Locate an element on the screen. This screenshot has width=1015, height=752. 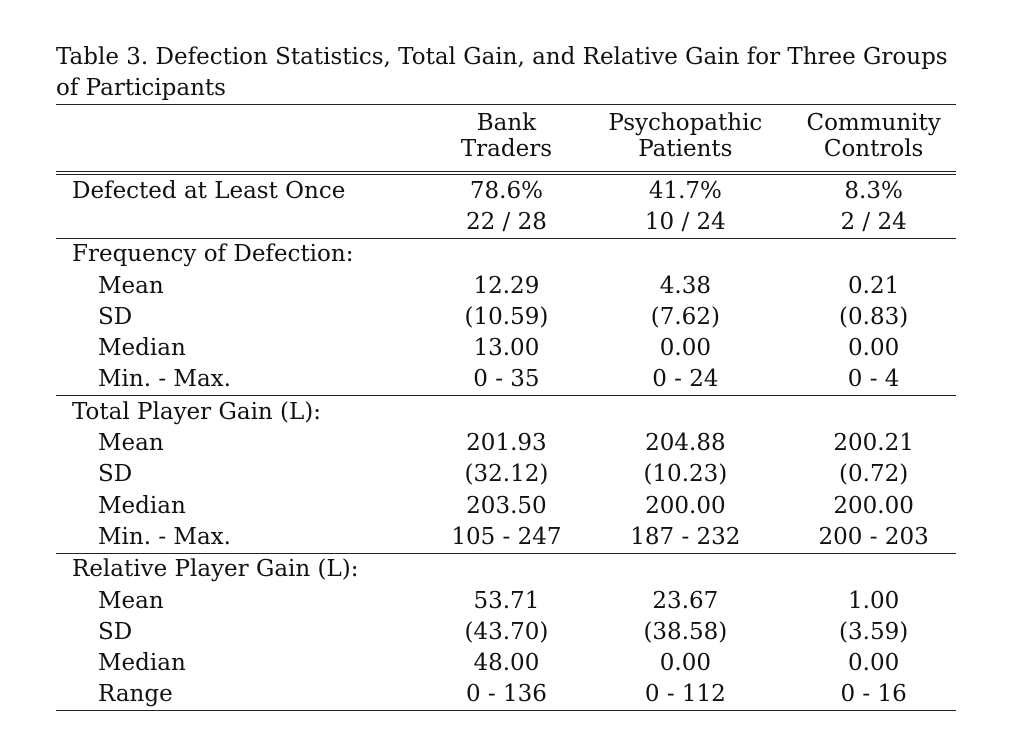
table-cell: (10.59) is located at coordinates (506, 316).